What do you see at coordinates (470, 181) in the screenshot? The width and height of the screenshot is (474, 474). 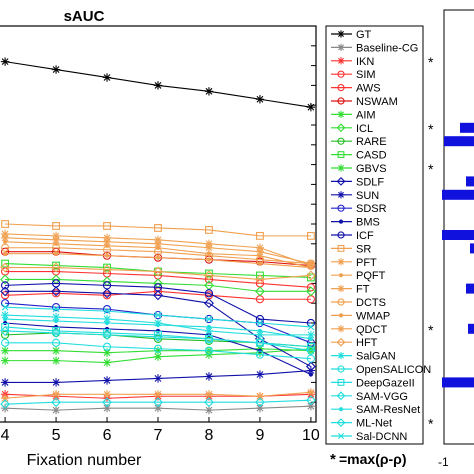 I see `side-bar-sdlf` at bounding box center [470, 181].